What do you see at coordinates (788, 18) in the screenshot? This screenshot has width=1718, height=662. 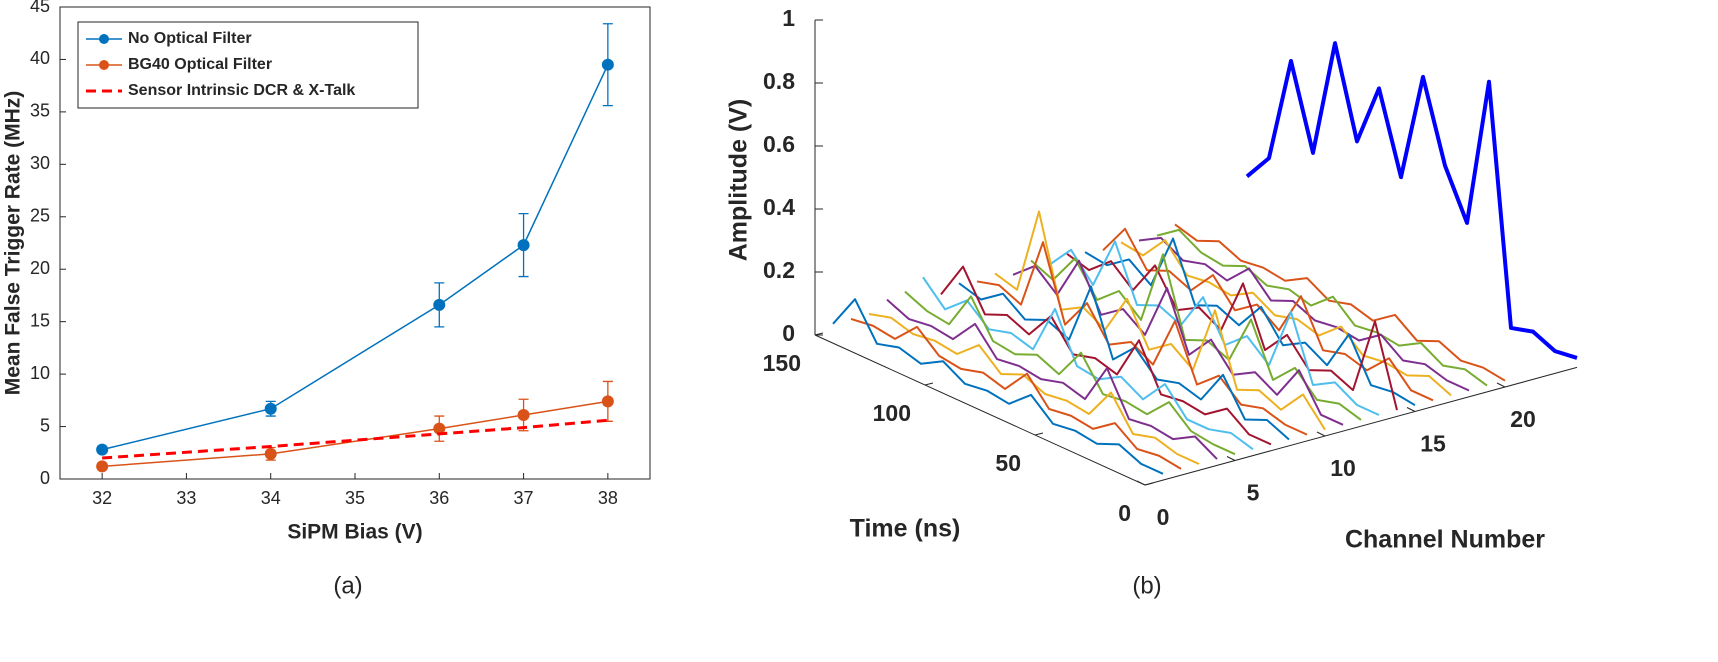 I see `z-tick-label: 1` at bounding box center [788, 18].